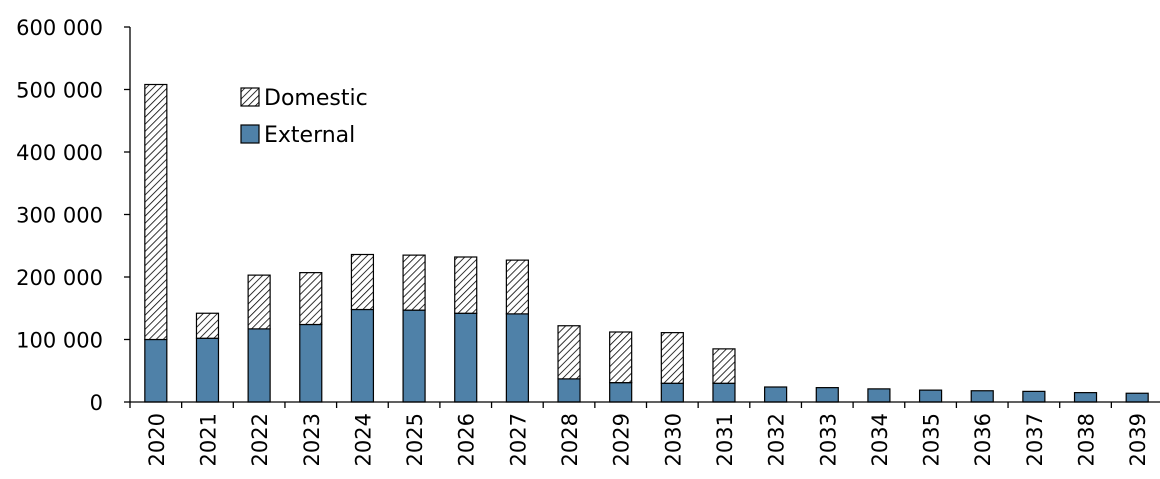 This screenshot has height=479, width=1160. Describe the element at coordinates (725, 439) in the screenshot. I see `x-tick-label: 2031` at that location.